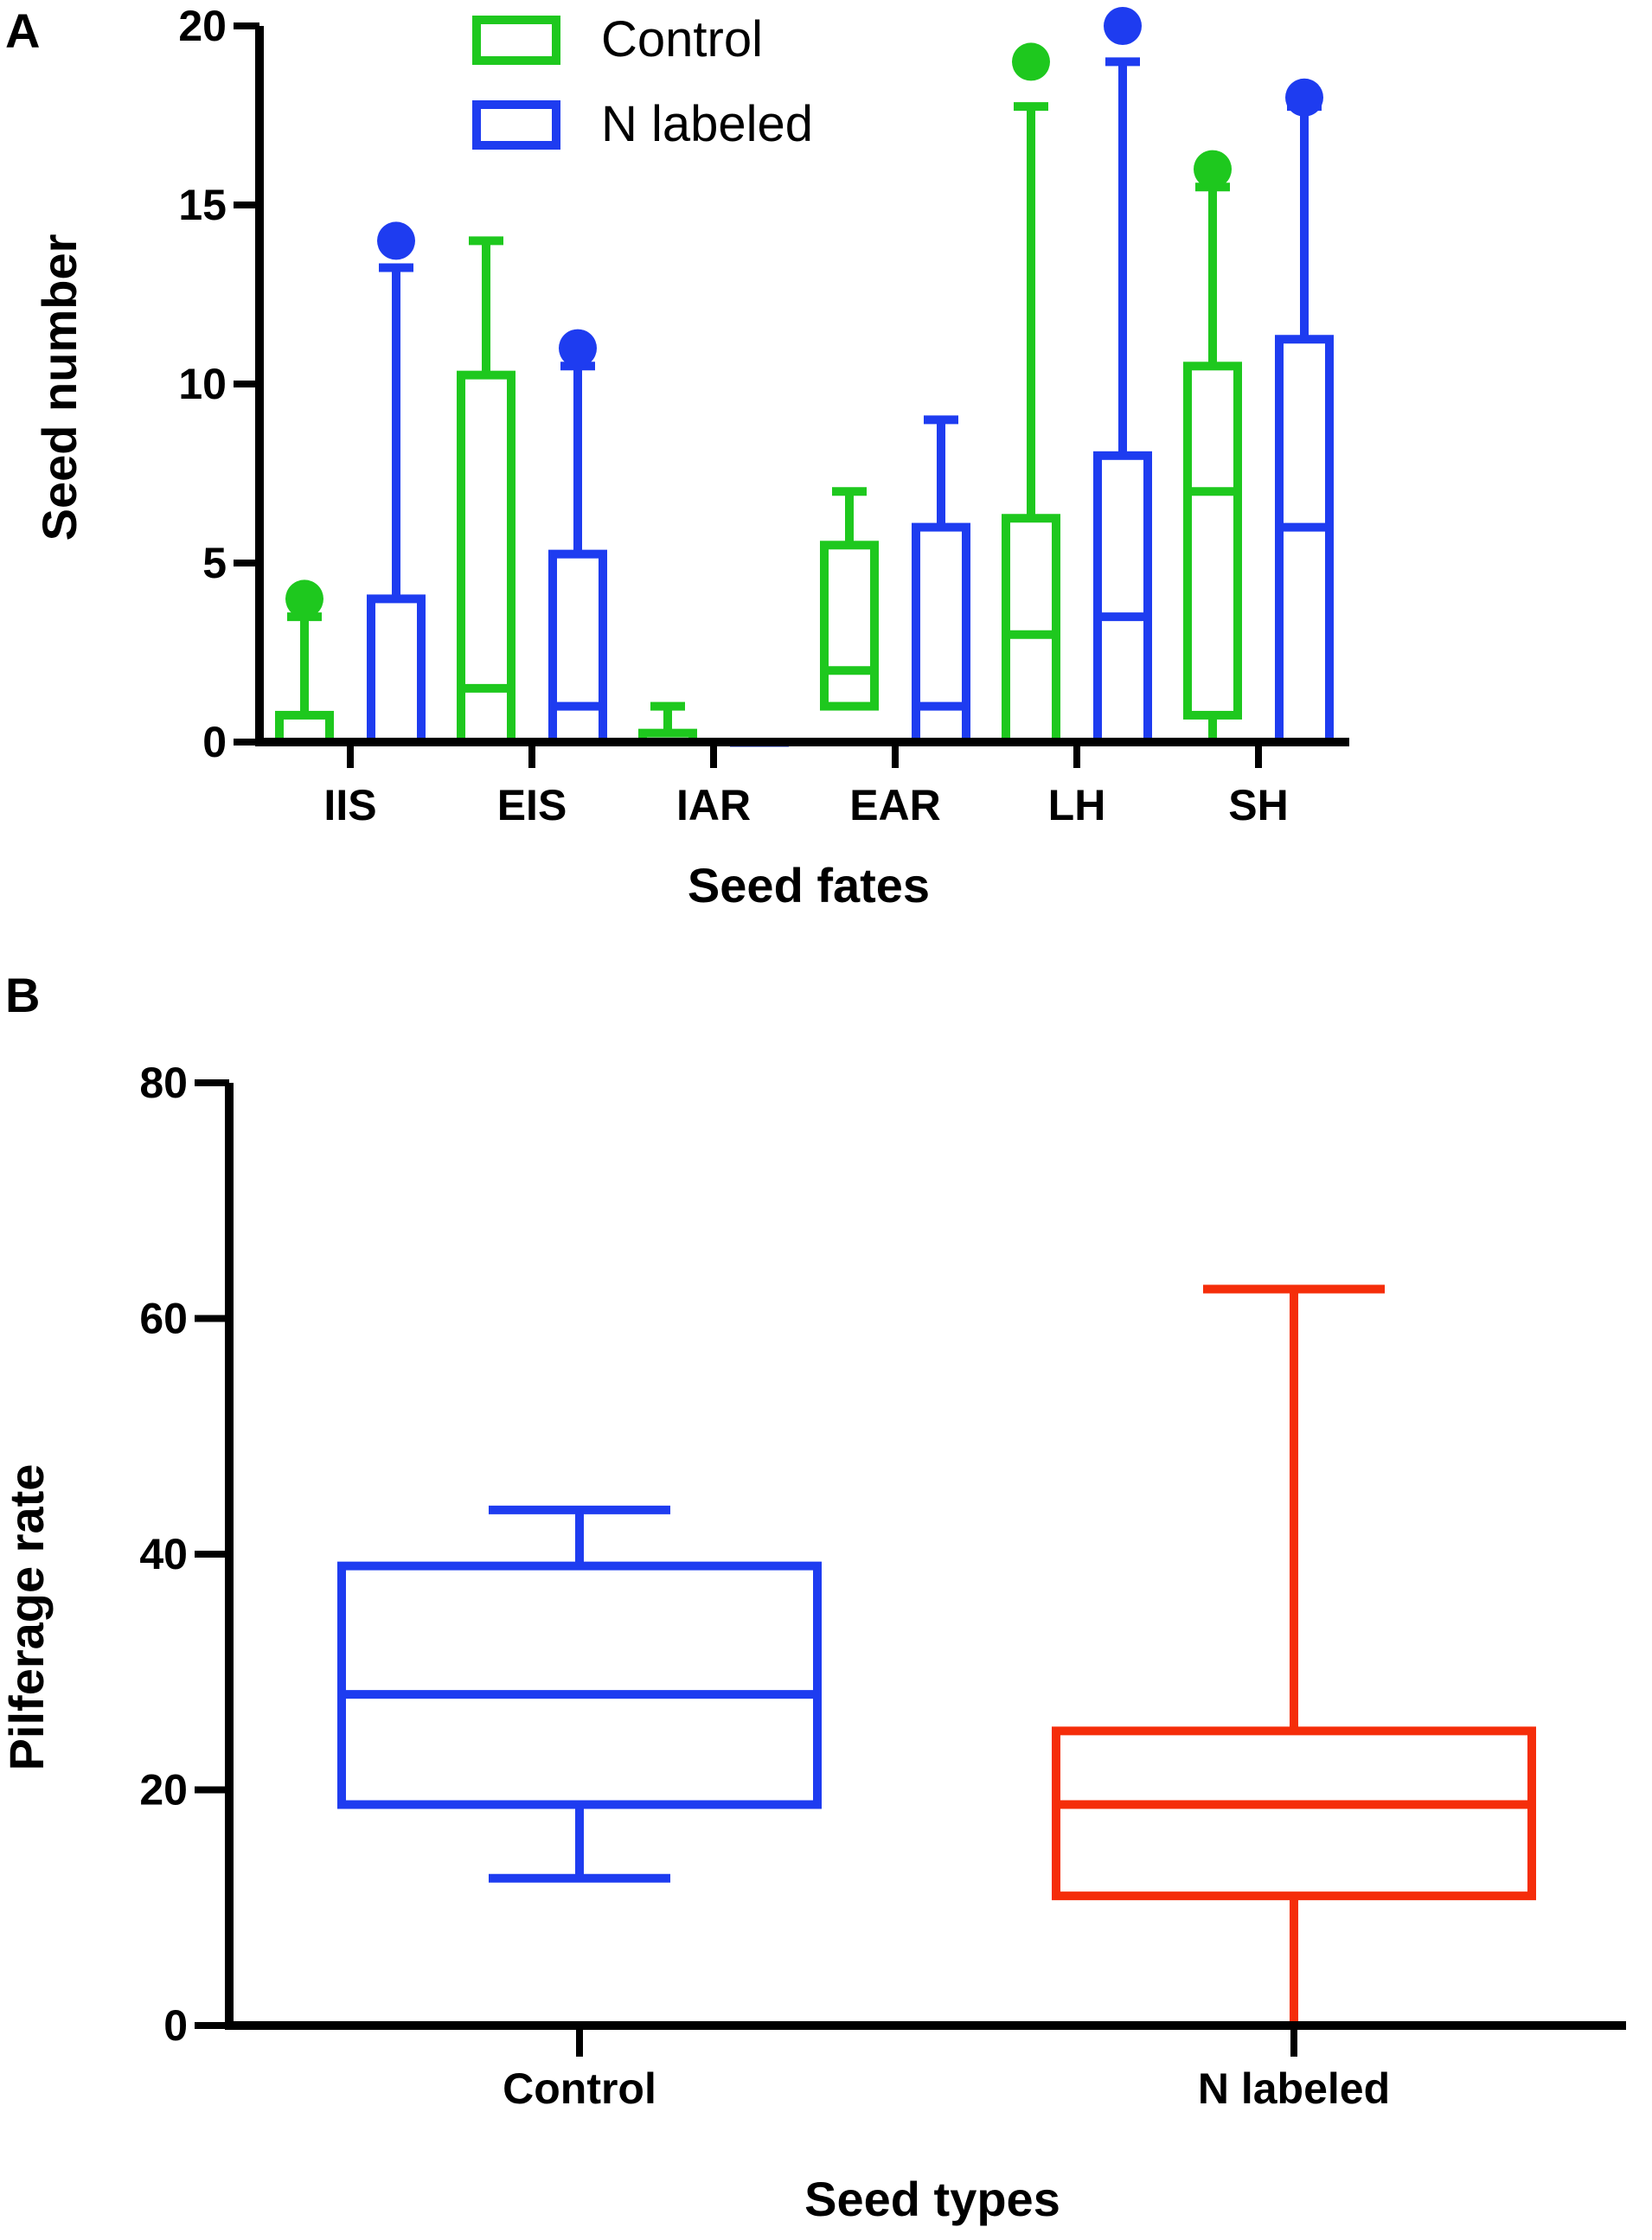 The height and width of the screenshot is (2240, 1652). Describe the element at coordinates (486, 491) in the screenshot. I see `panel-a-box-control-eis` at that location.